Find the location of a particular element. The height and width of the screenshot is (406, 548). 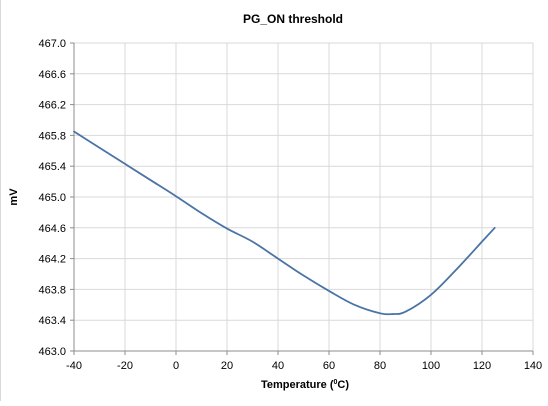

x-tick-label: 140 is located at coordinates (533, 366).